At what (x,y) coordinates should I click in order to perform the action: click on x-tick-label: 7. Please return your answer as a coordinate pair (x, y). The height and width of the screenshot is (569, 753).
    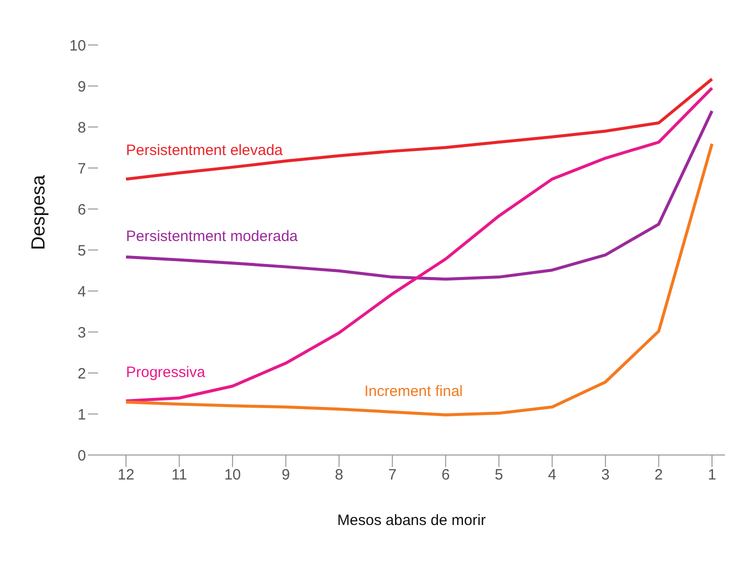
    Looking at the image, I should click on (392, 475).